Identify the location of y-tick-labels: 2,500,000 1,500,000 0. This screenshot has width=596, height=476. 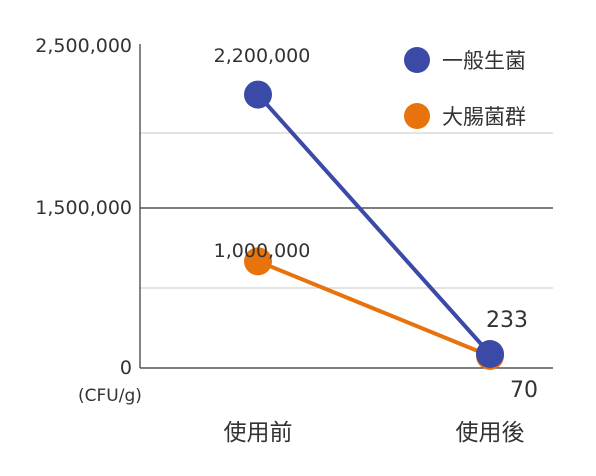
(83, 207).